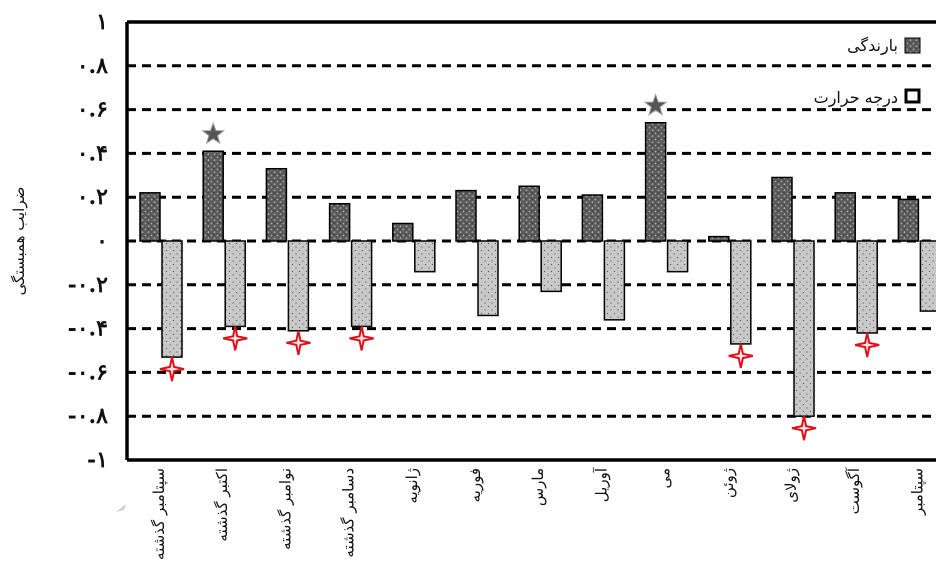 This screenshot has height=583, width=936. What do you see at coordinates (92, 153) in the screenshot?
I see `y-tick-label: ۰.۴` at bounding box center [92, 153].